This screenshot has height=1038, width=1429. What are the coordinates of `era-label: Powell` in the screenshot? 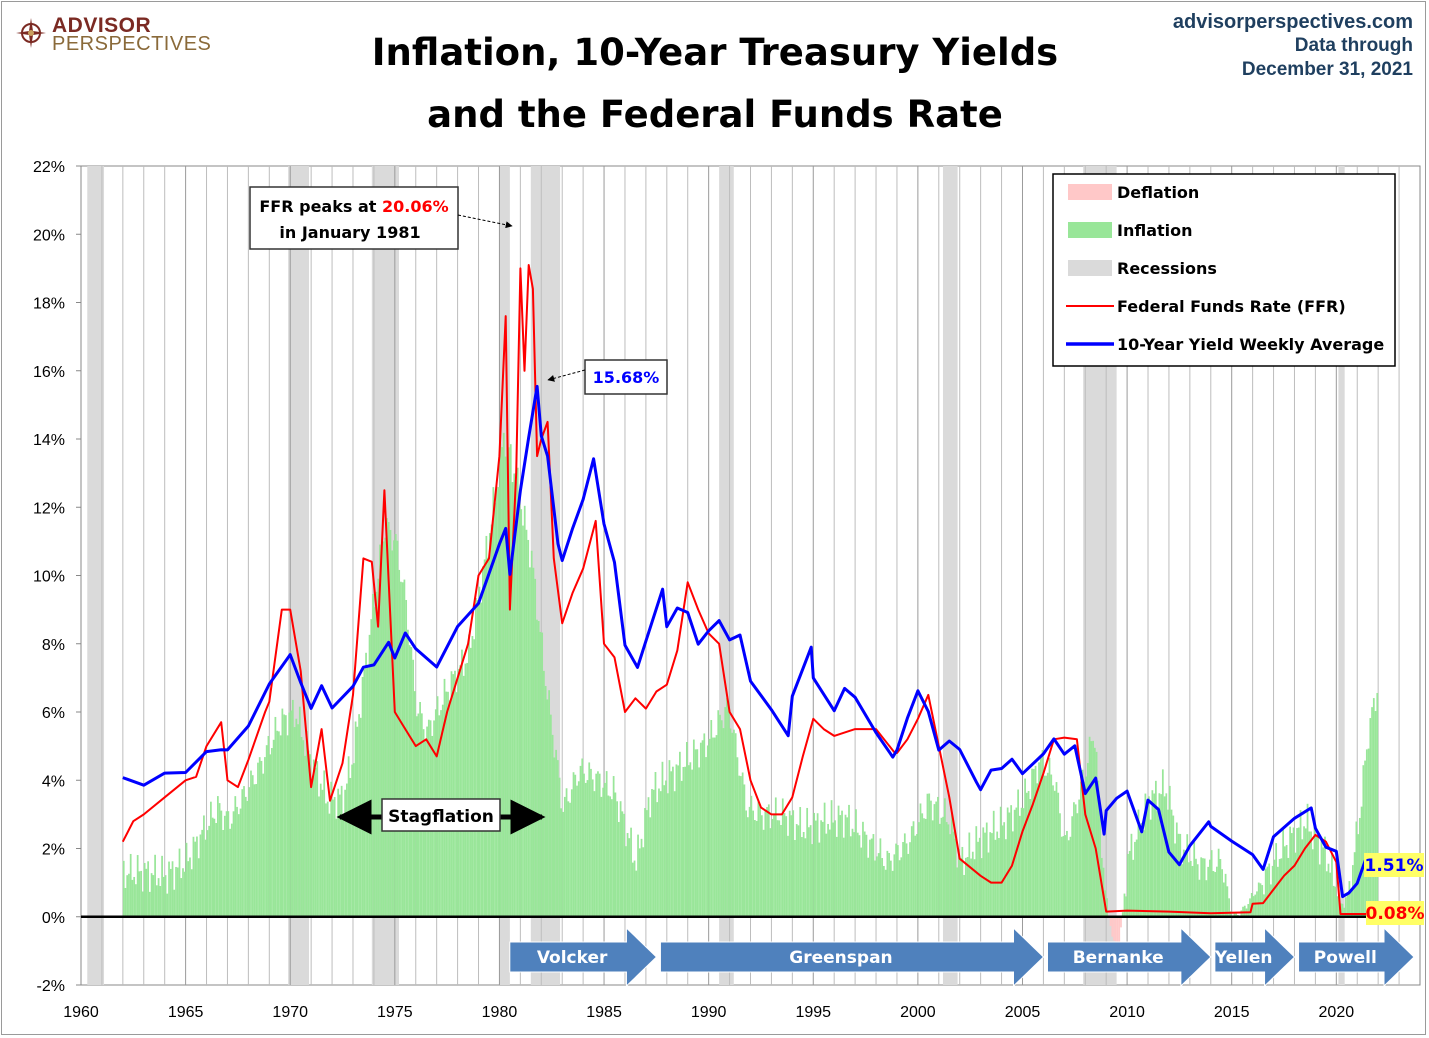 It's located at (1345, 958).